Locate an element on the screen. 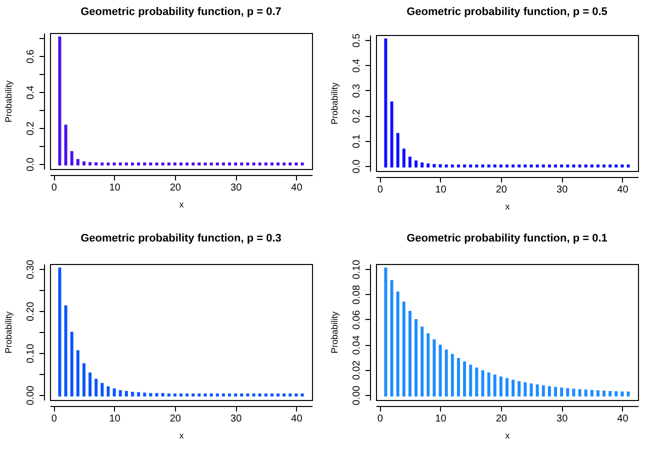 This screenshot has height=452, width=651. y-tick-label: 0.04 is located at coordinates (357, 344).